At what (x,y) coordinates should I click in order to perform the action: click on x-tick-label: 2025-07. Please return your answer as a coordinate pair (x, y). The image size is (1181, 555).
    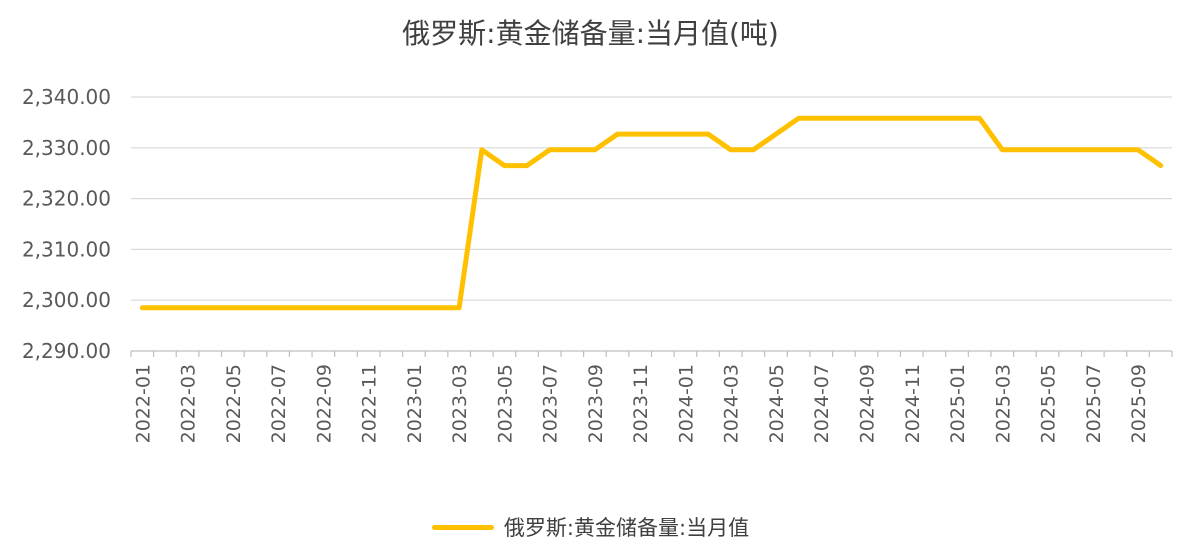
    Looking at the image, I should click on (1094, 403).